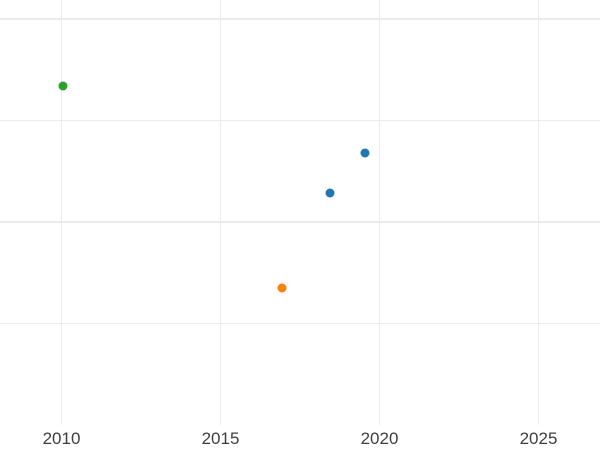 The image size is (600, 450). I want to click on x-tick-label: 2020, so click(379, 438).